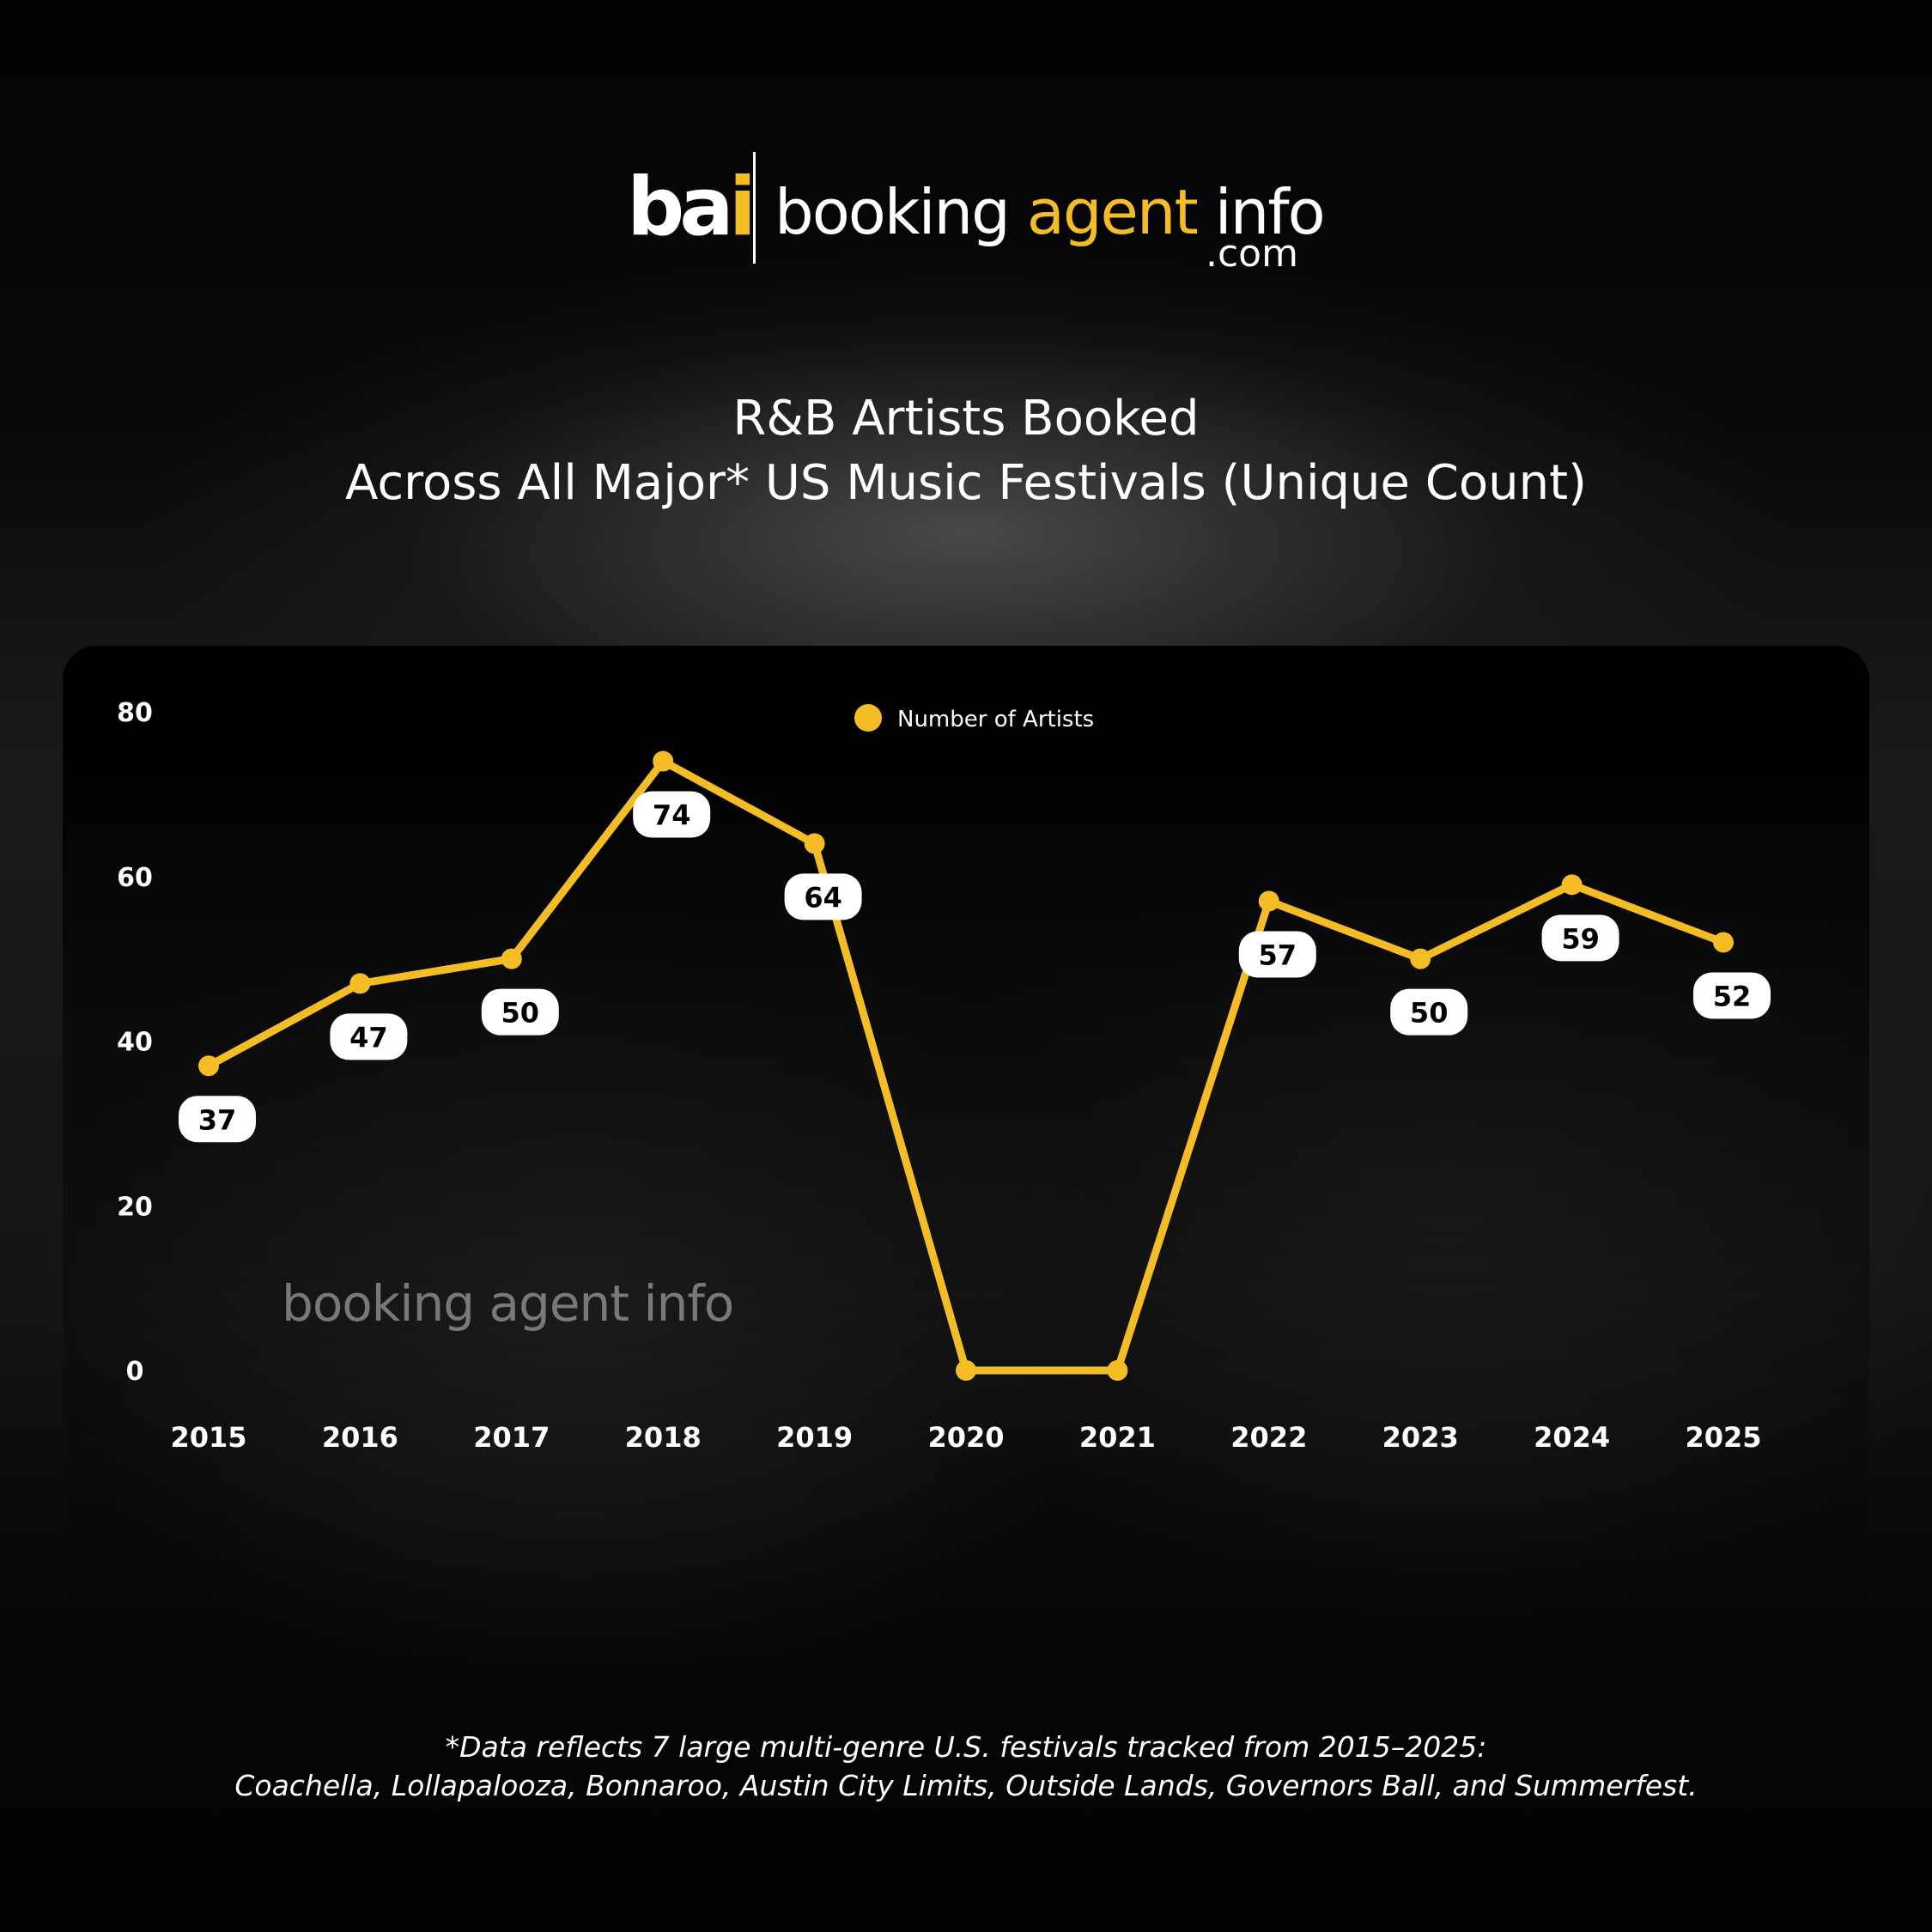 This screenshot has width=1932, height=1932. What do you see at coordinates (814, 1437) in the screenshot?
I see `x-tick-label: 2019` at bounding box center [814, 1437].